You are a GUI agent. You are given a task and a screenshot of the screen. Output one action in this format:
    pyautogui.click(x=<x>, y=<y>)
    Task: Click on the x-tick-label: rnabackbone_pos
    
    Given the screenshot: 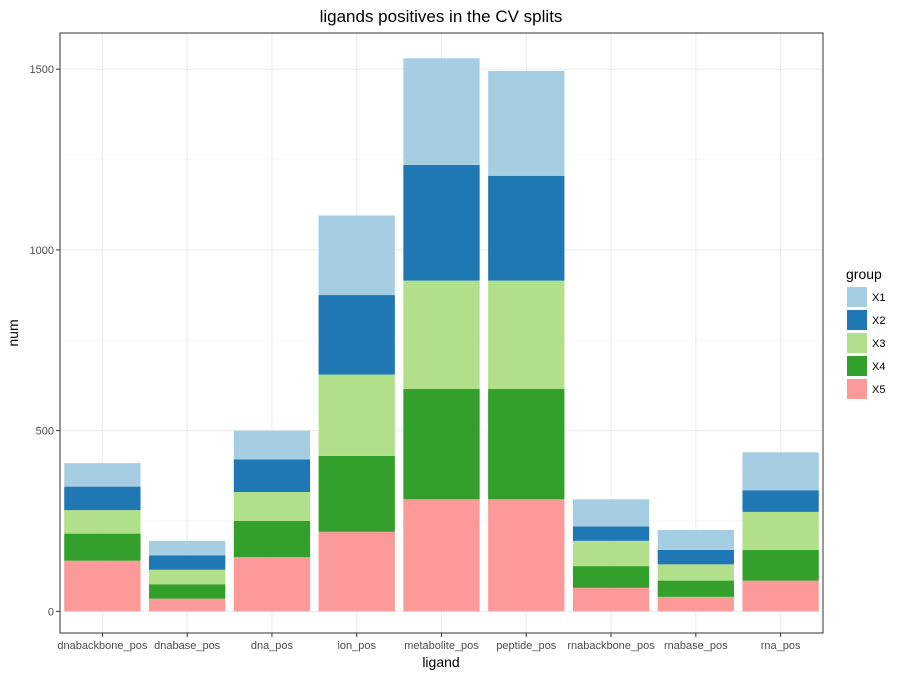 What is the action you would take?
    pyautogui.click(x=611, y=646)
    